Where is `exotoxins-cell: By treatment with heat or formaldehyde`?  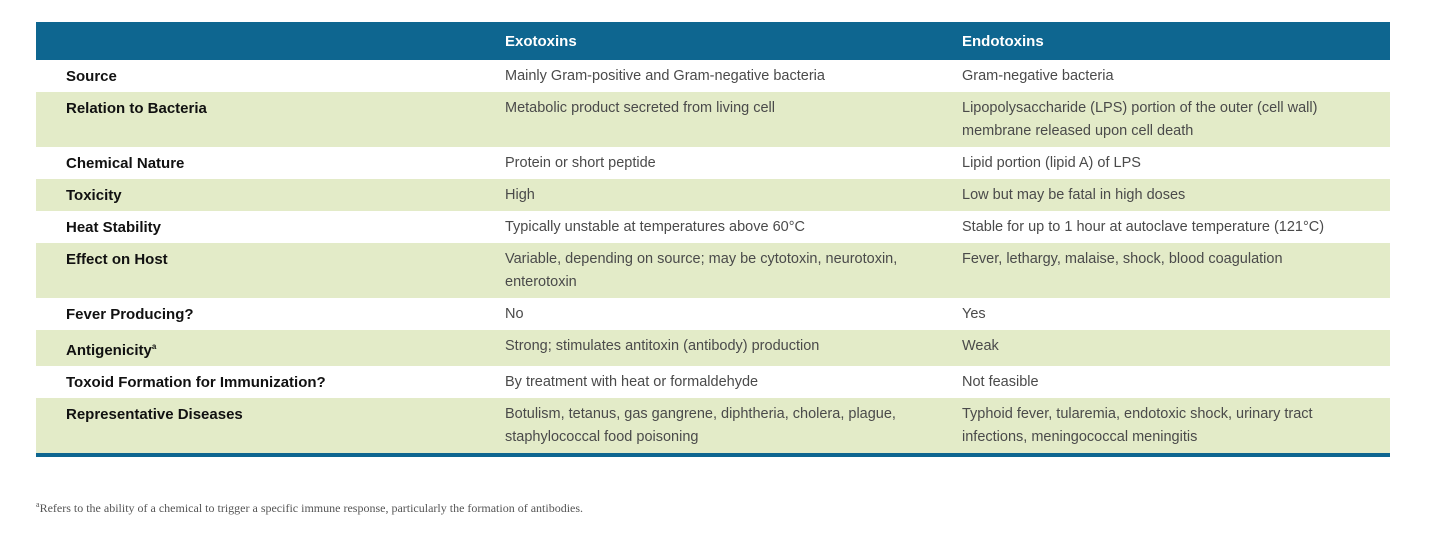 exotoxins-cell: By treatment with heat or formaldehyde is located at coordinates (632, 382).